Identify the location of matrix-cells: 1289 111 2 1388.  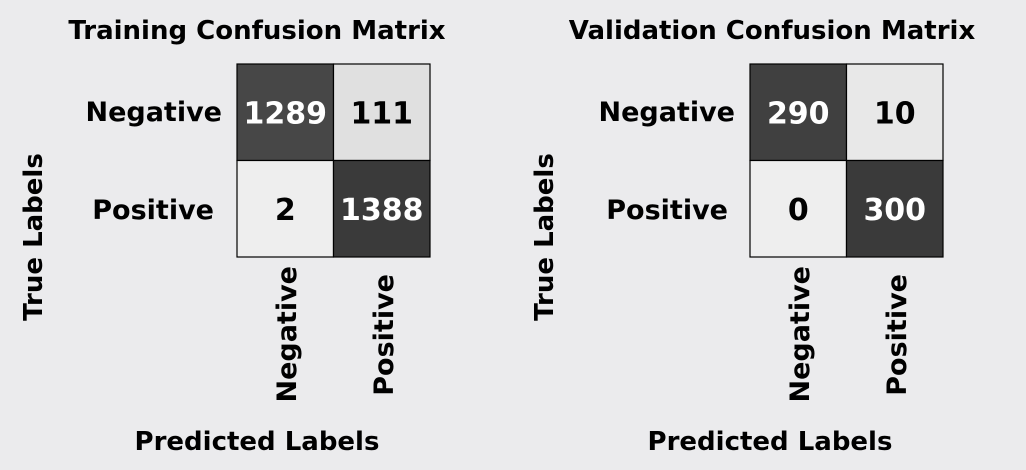
(333, 160).